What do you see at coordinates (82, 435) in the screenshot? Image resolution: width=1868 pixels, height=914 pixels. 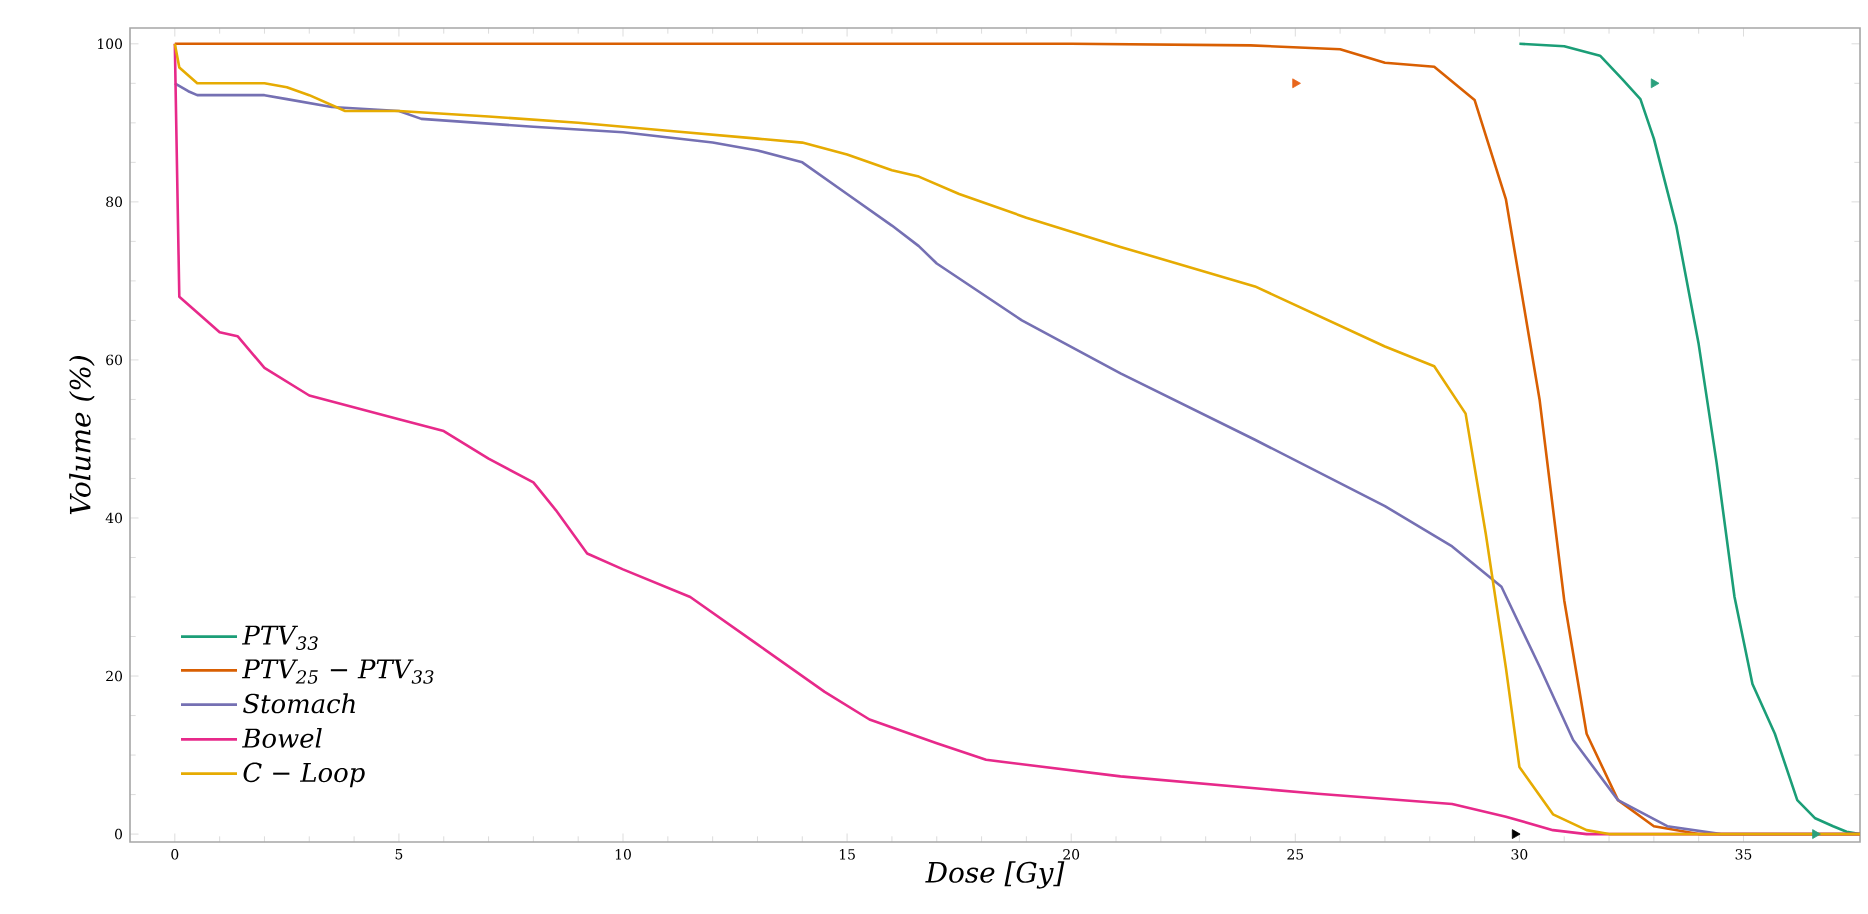 I see `y-axis-title: Volume (%)` at bounding box center [82, 435].